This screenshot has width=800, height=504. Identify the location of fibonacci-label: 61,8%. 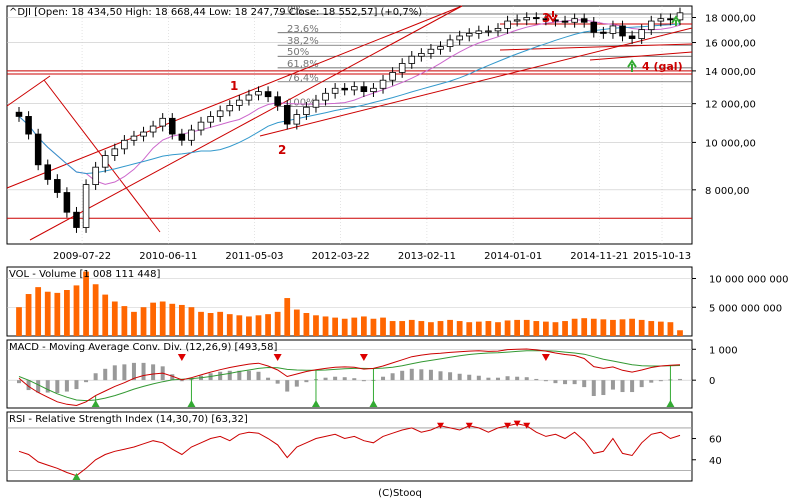
(303, 64).